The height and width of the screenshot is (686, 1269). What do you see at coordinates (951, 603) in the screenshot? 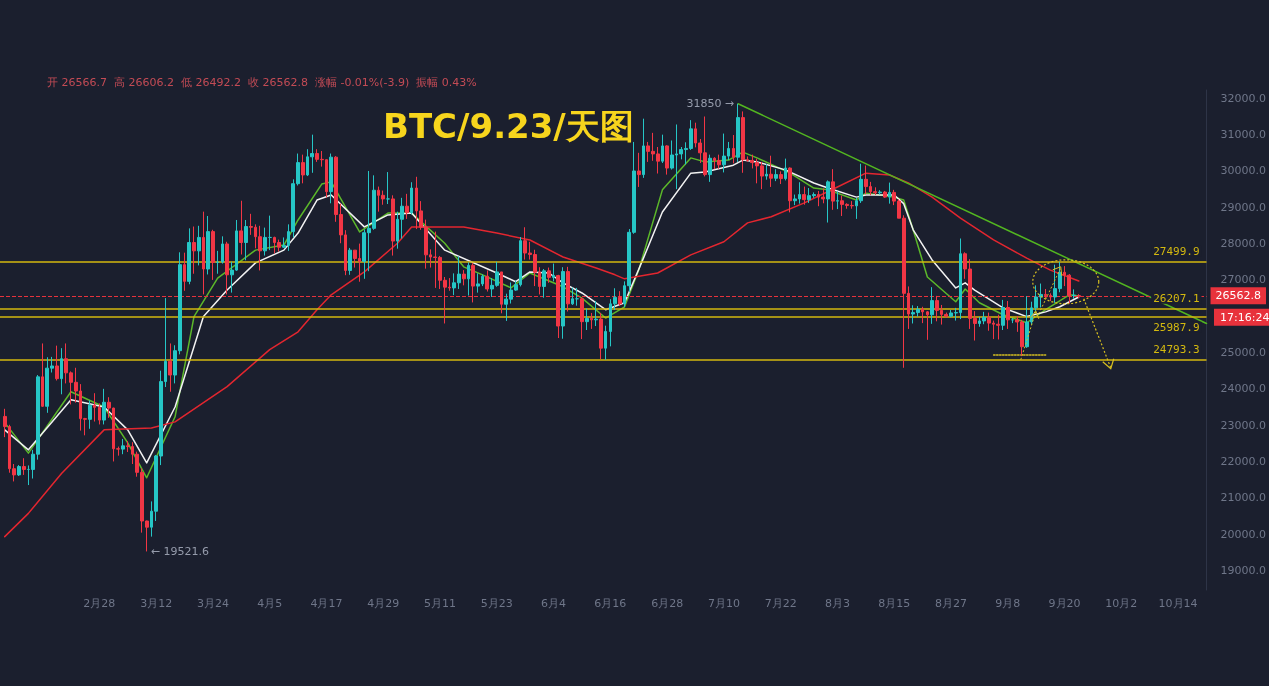
I see `x-tick-label: 8月27` at bounding box center [951, 603].